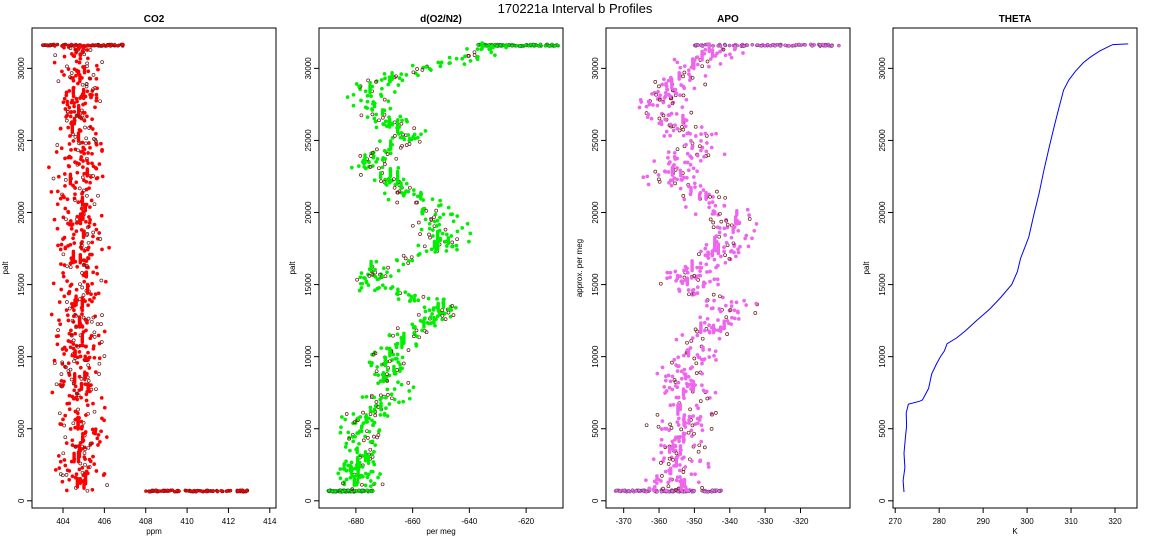 This screenshot has height=550, width=1150. Describe the element at coordinates (21, 356) in the screenshot. I see `y-tick-label: 10000` at that location.